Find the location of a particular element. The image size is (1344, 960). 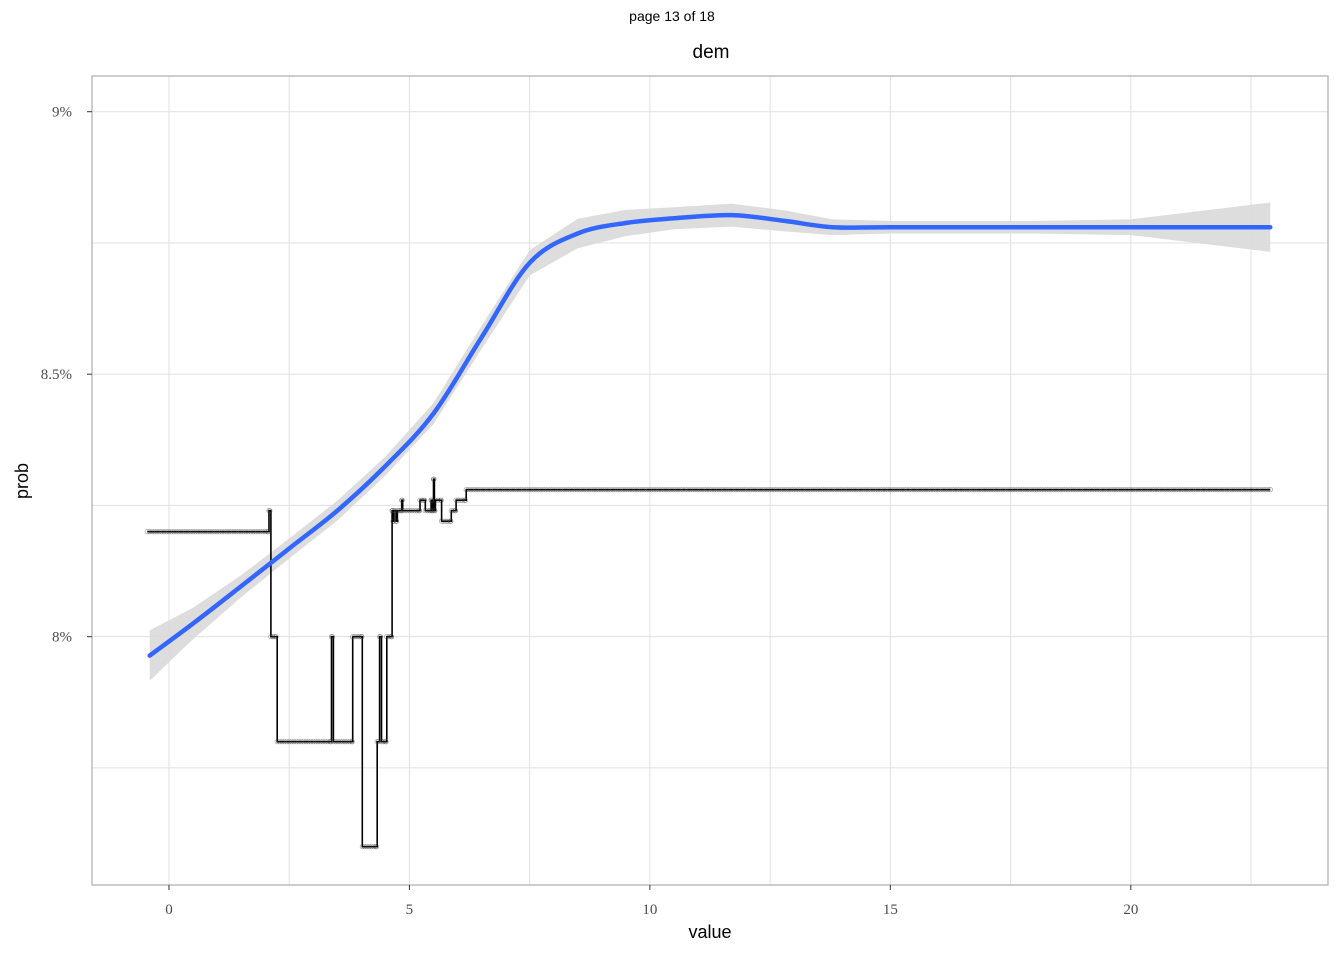

x-tick-label: 10 is located at coordinates (649, 910).